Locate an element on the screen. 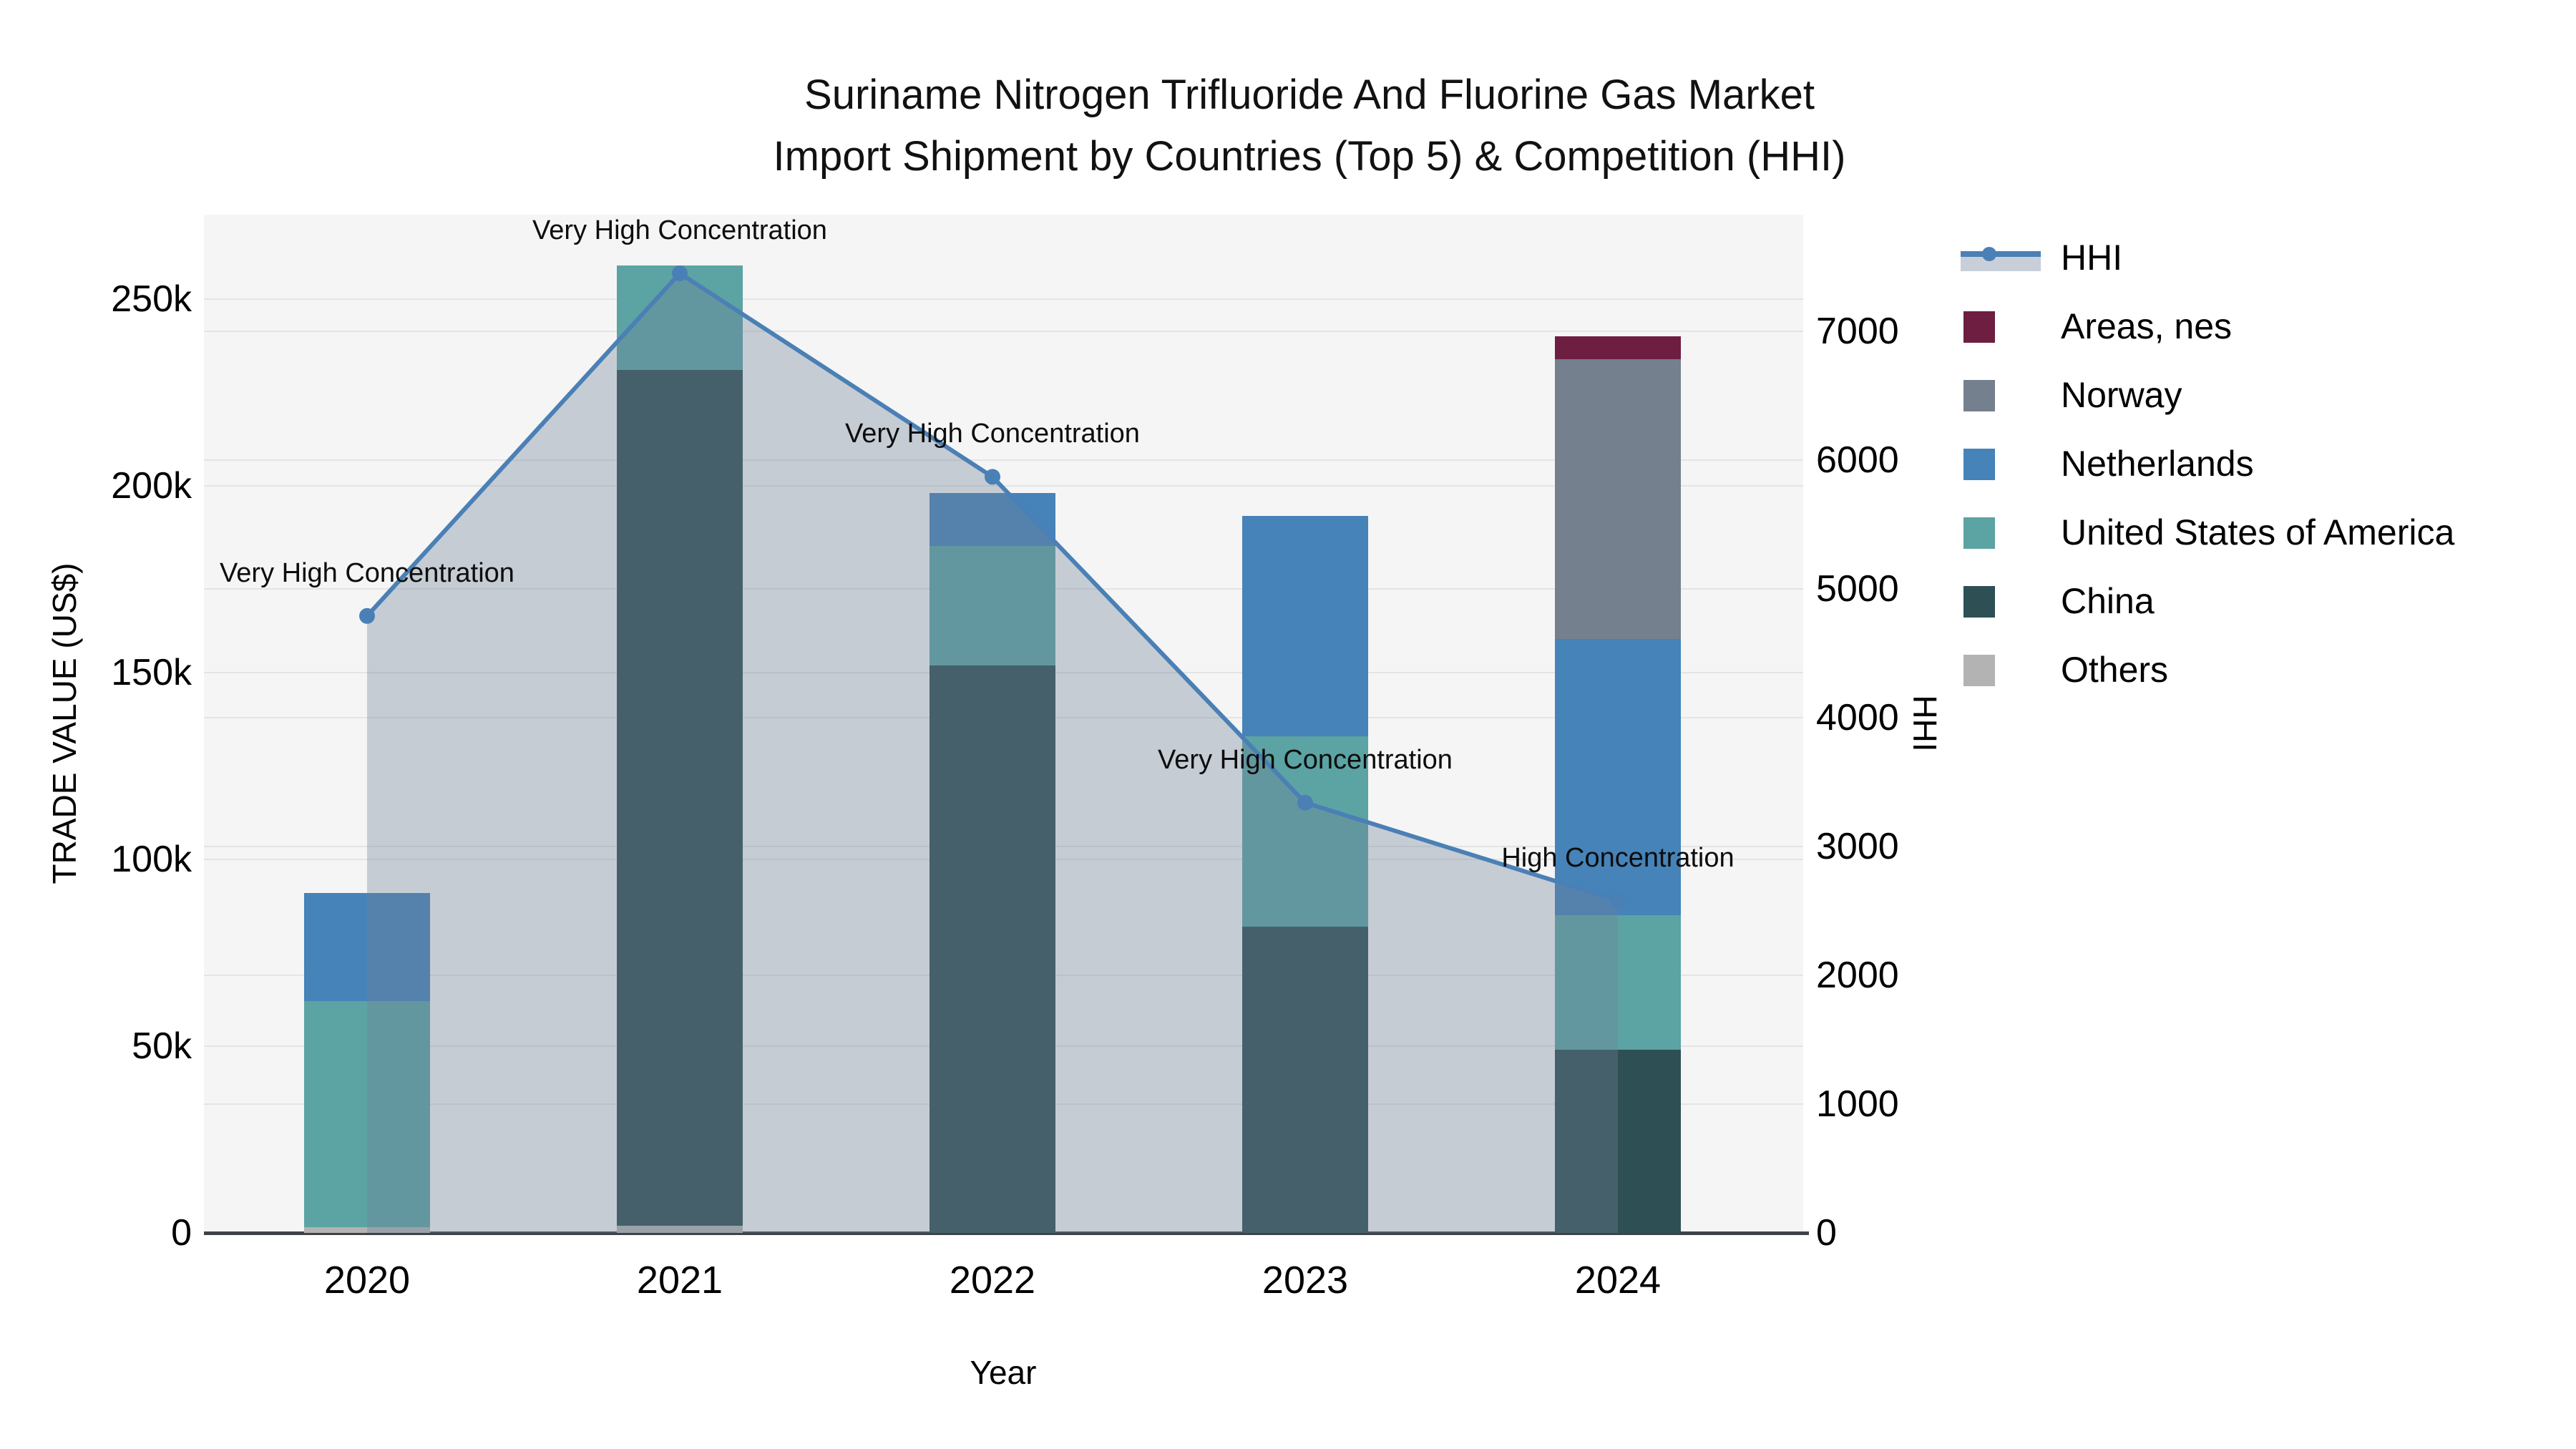 The width and height of the screenshot is (2576, 1449). legend-item-norway: Norway is located at coordinates (2071, 395).